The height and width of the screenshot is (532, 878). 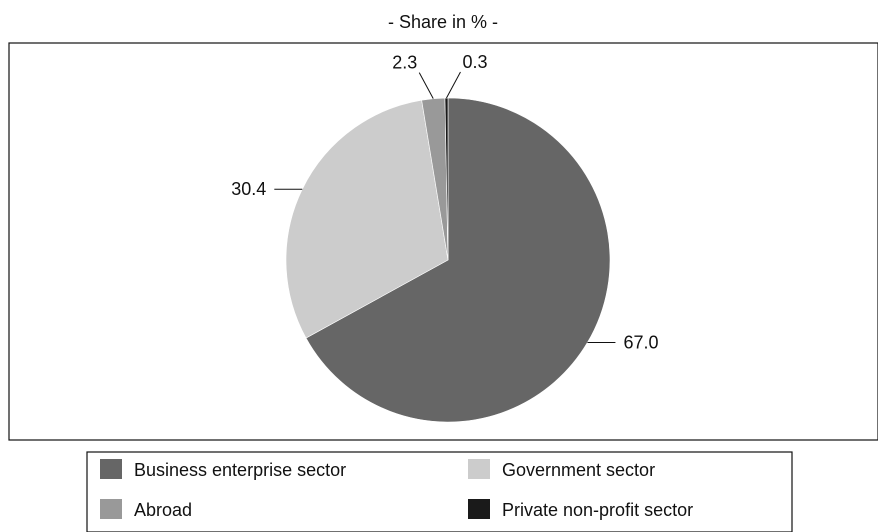 I want to click on value-label-private-non-profit-sector: 0.3, so click(x=474, y=62).